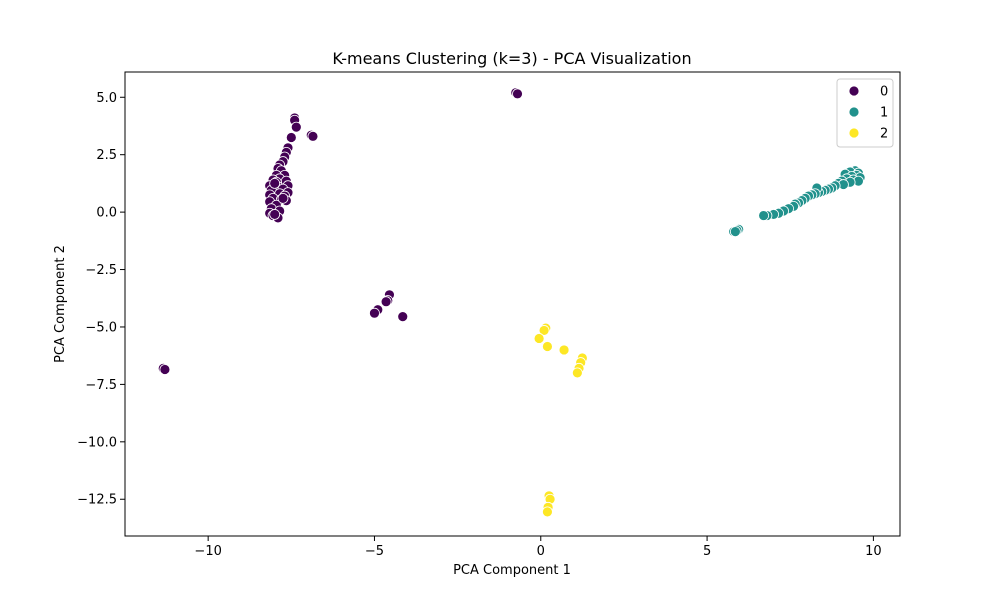 The image size is (1000, 600). I want to click on x-axis: −10 −5 0 5 10, so click(538, 547).